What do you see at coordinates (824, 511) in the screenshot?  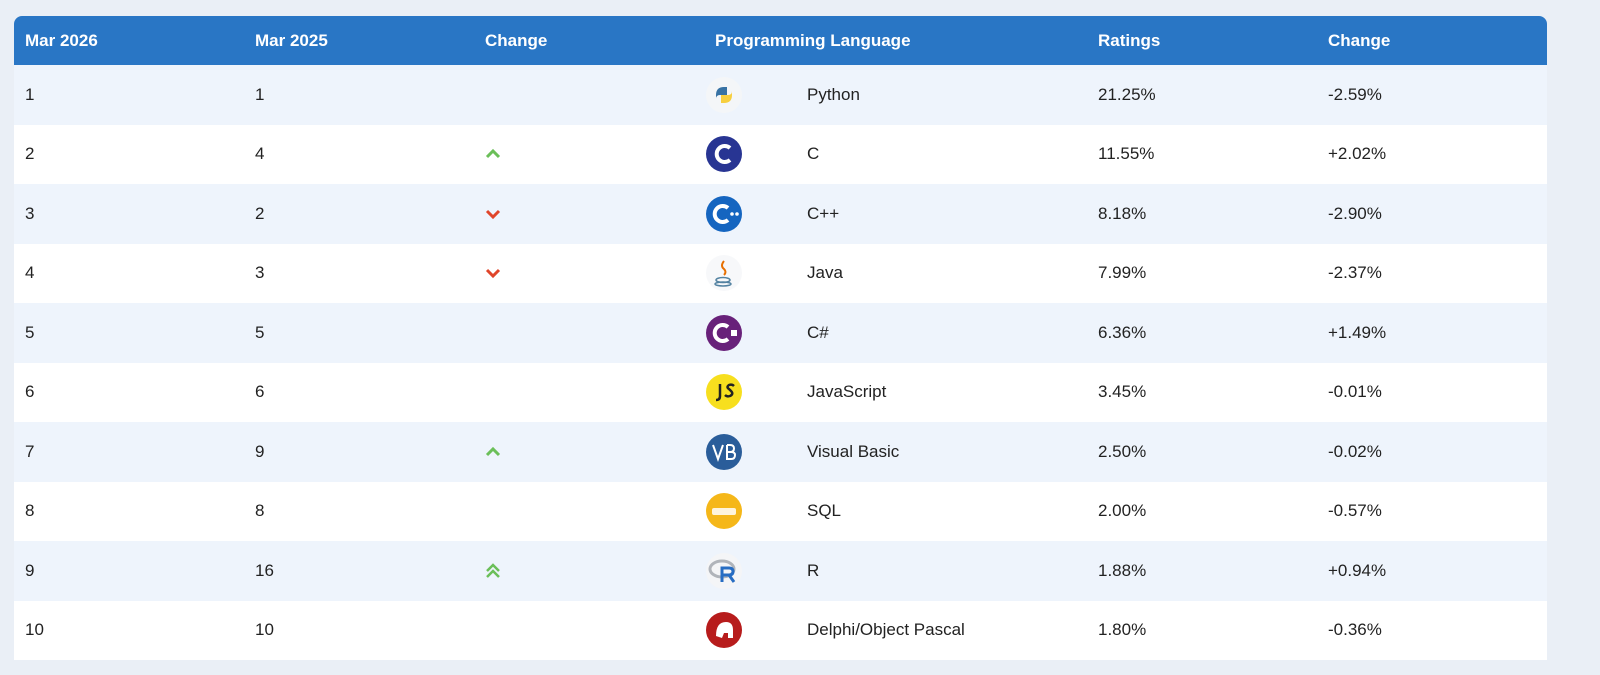 I see `language: SQL` at bounding box center [824, 511].